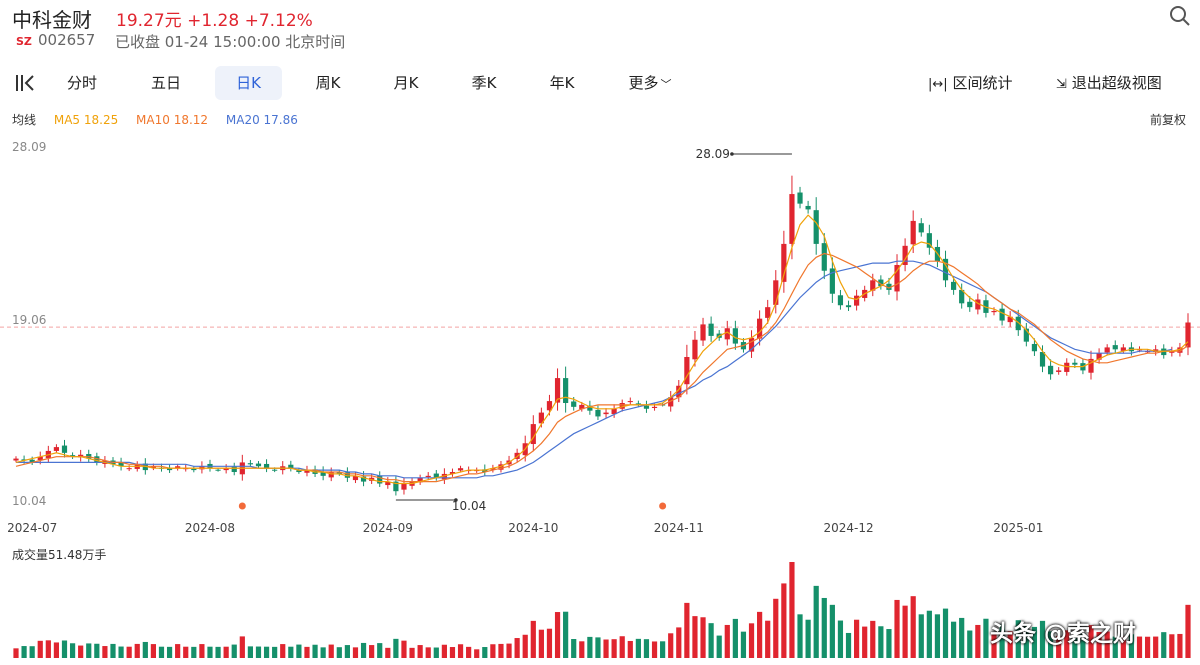  Describe the element at coordinates (679, 528) in the screenshot. I see `x-axis-label: 2024-11` at that location.